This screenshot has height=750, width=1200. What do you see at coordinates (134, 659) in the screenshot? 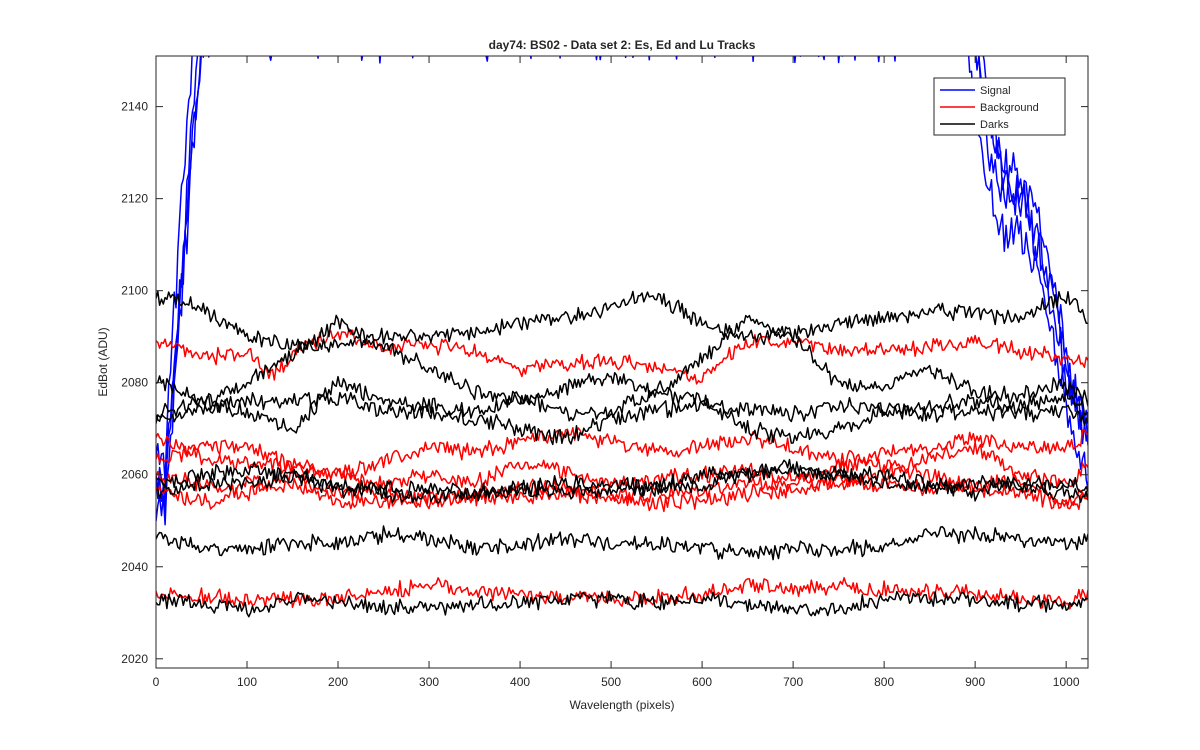
I see `y-tick-label: 2020` at bounding box center [134, 659].